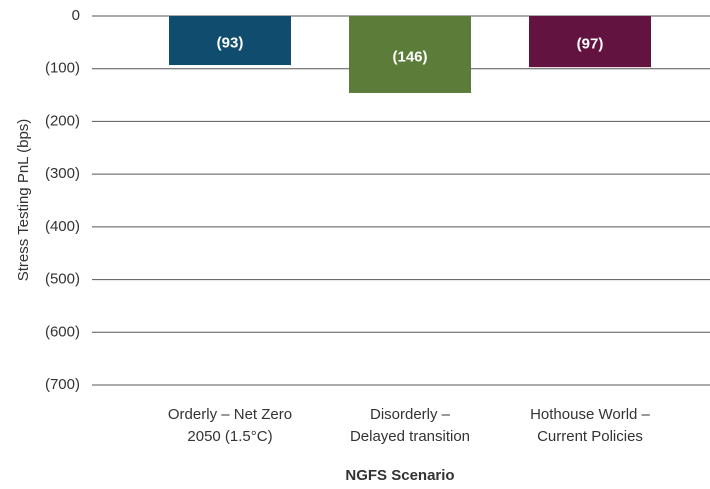 The image size is (710, 489). What do you see at coordinates (590, 425) in the screenshot?
I see `x-tick-label: Hothouse World – Current Policies` at bounding box center [590, 425].